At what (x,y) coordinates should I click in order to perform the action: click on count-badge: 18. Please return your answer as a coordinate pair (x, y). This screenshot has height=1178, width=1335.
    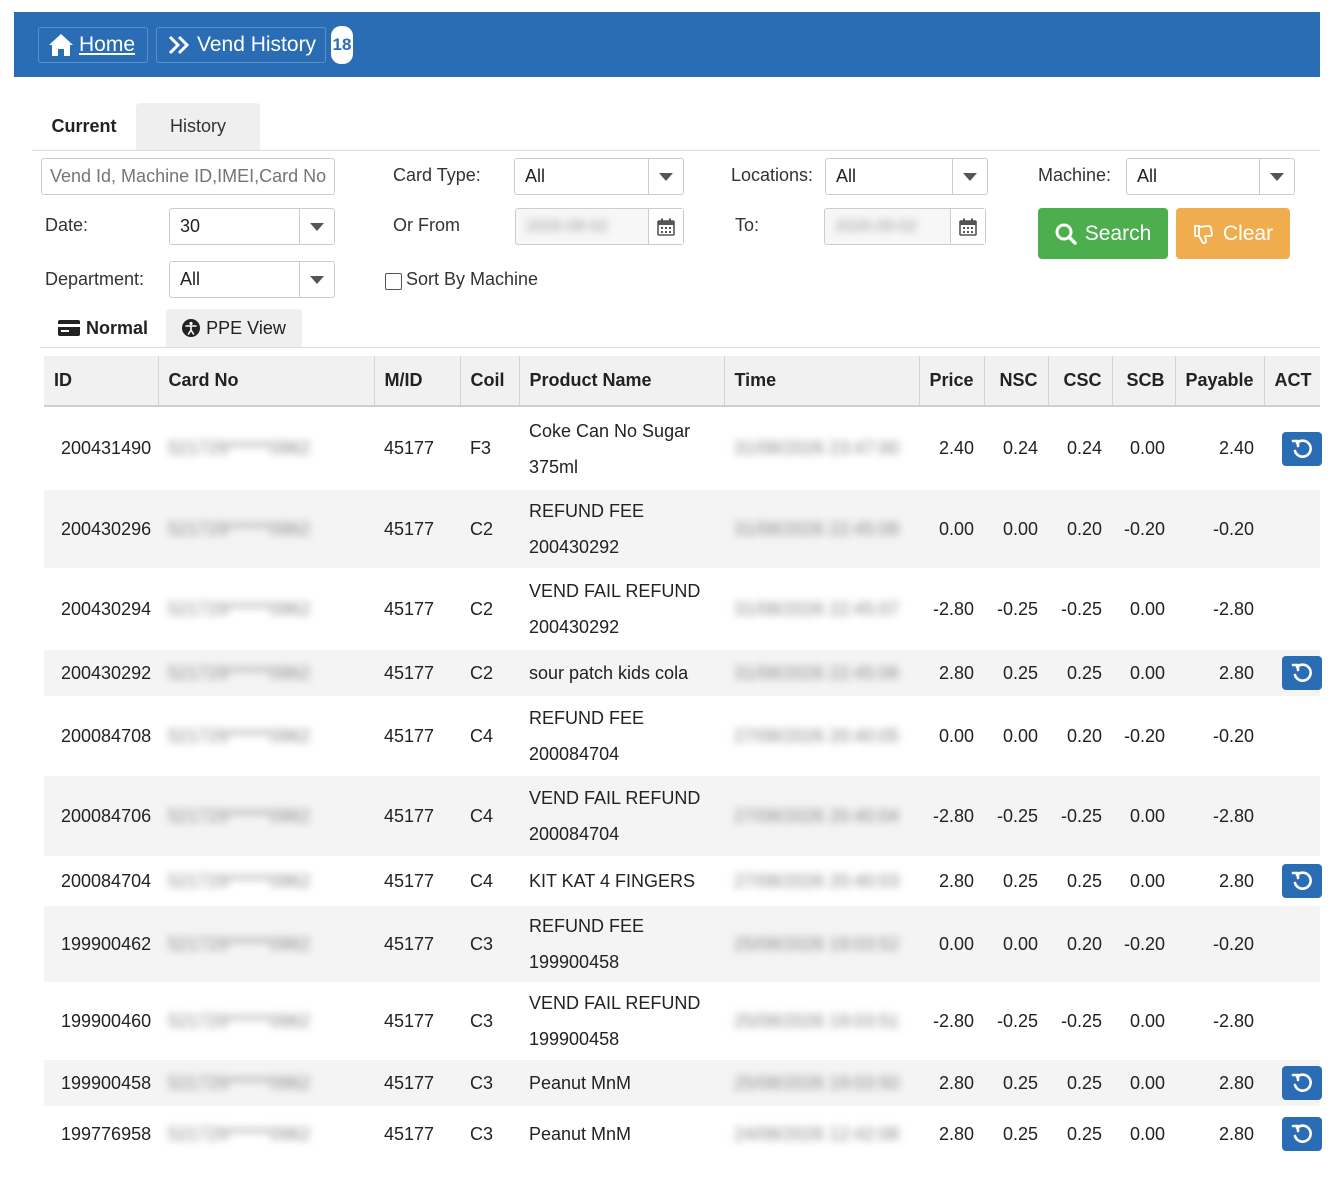
    Looking at the image, I should click on (342, 45).